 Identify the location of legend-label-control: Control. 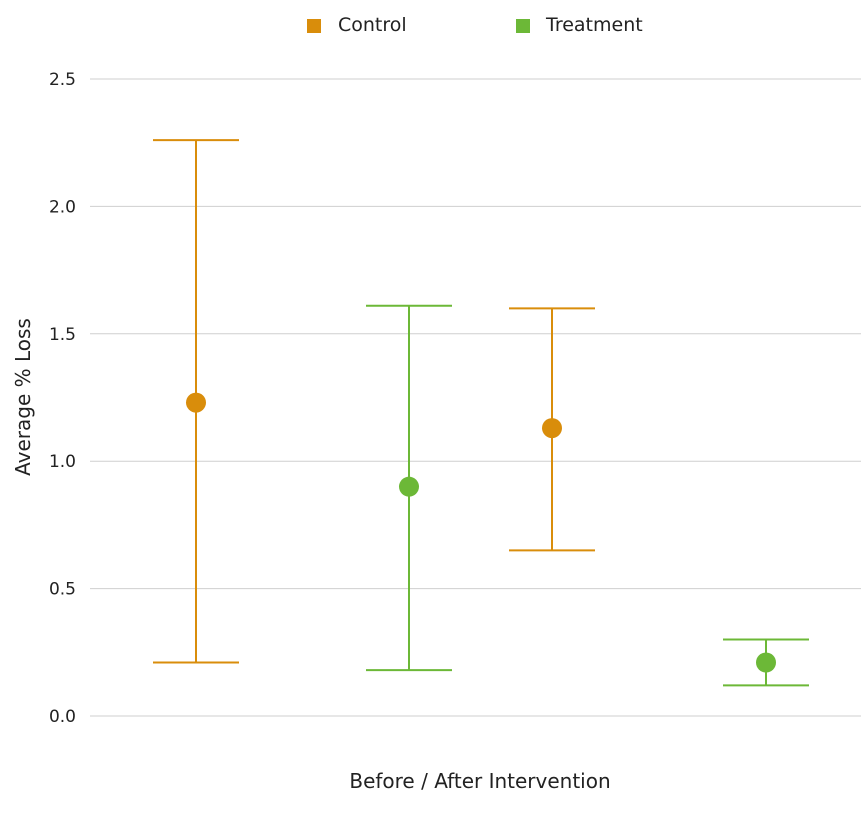
(372, 25).